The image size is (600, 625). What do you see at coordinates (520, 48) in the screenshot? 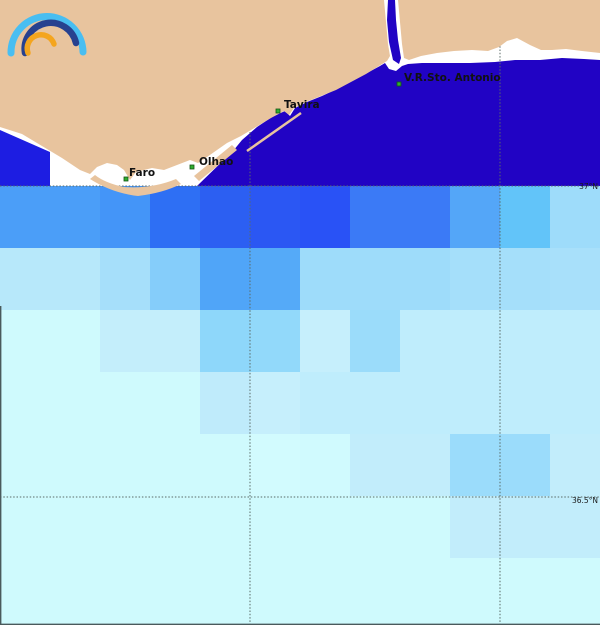
I see `lagoon-pocket-east` at bounding box center [520, 48].